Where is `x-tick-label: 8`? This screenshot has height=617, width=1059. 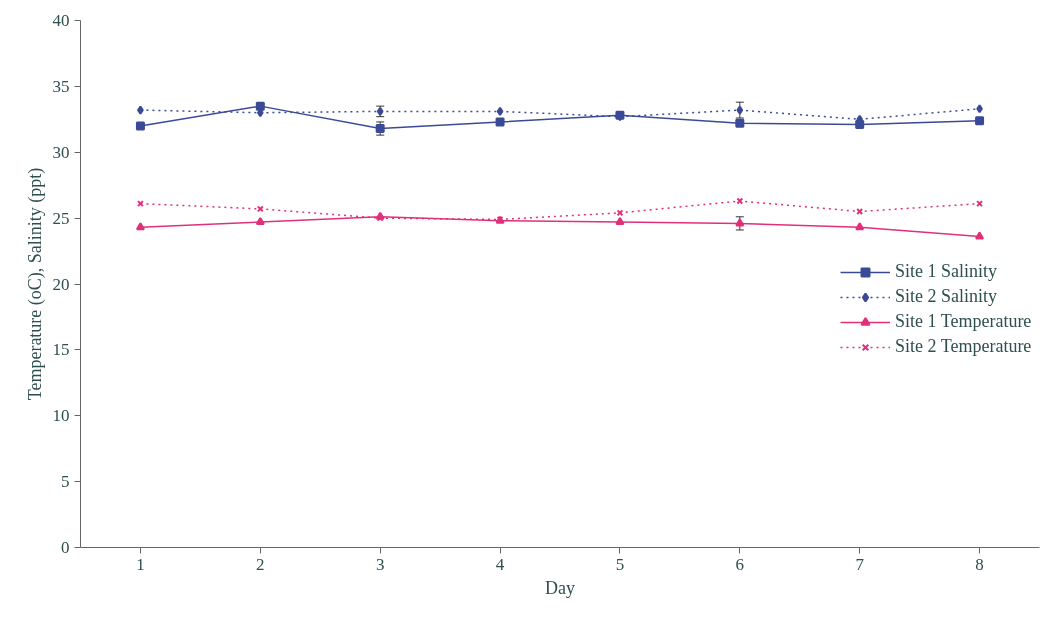
x-tick-label: 8 is located at coordinates (979, 564).